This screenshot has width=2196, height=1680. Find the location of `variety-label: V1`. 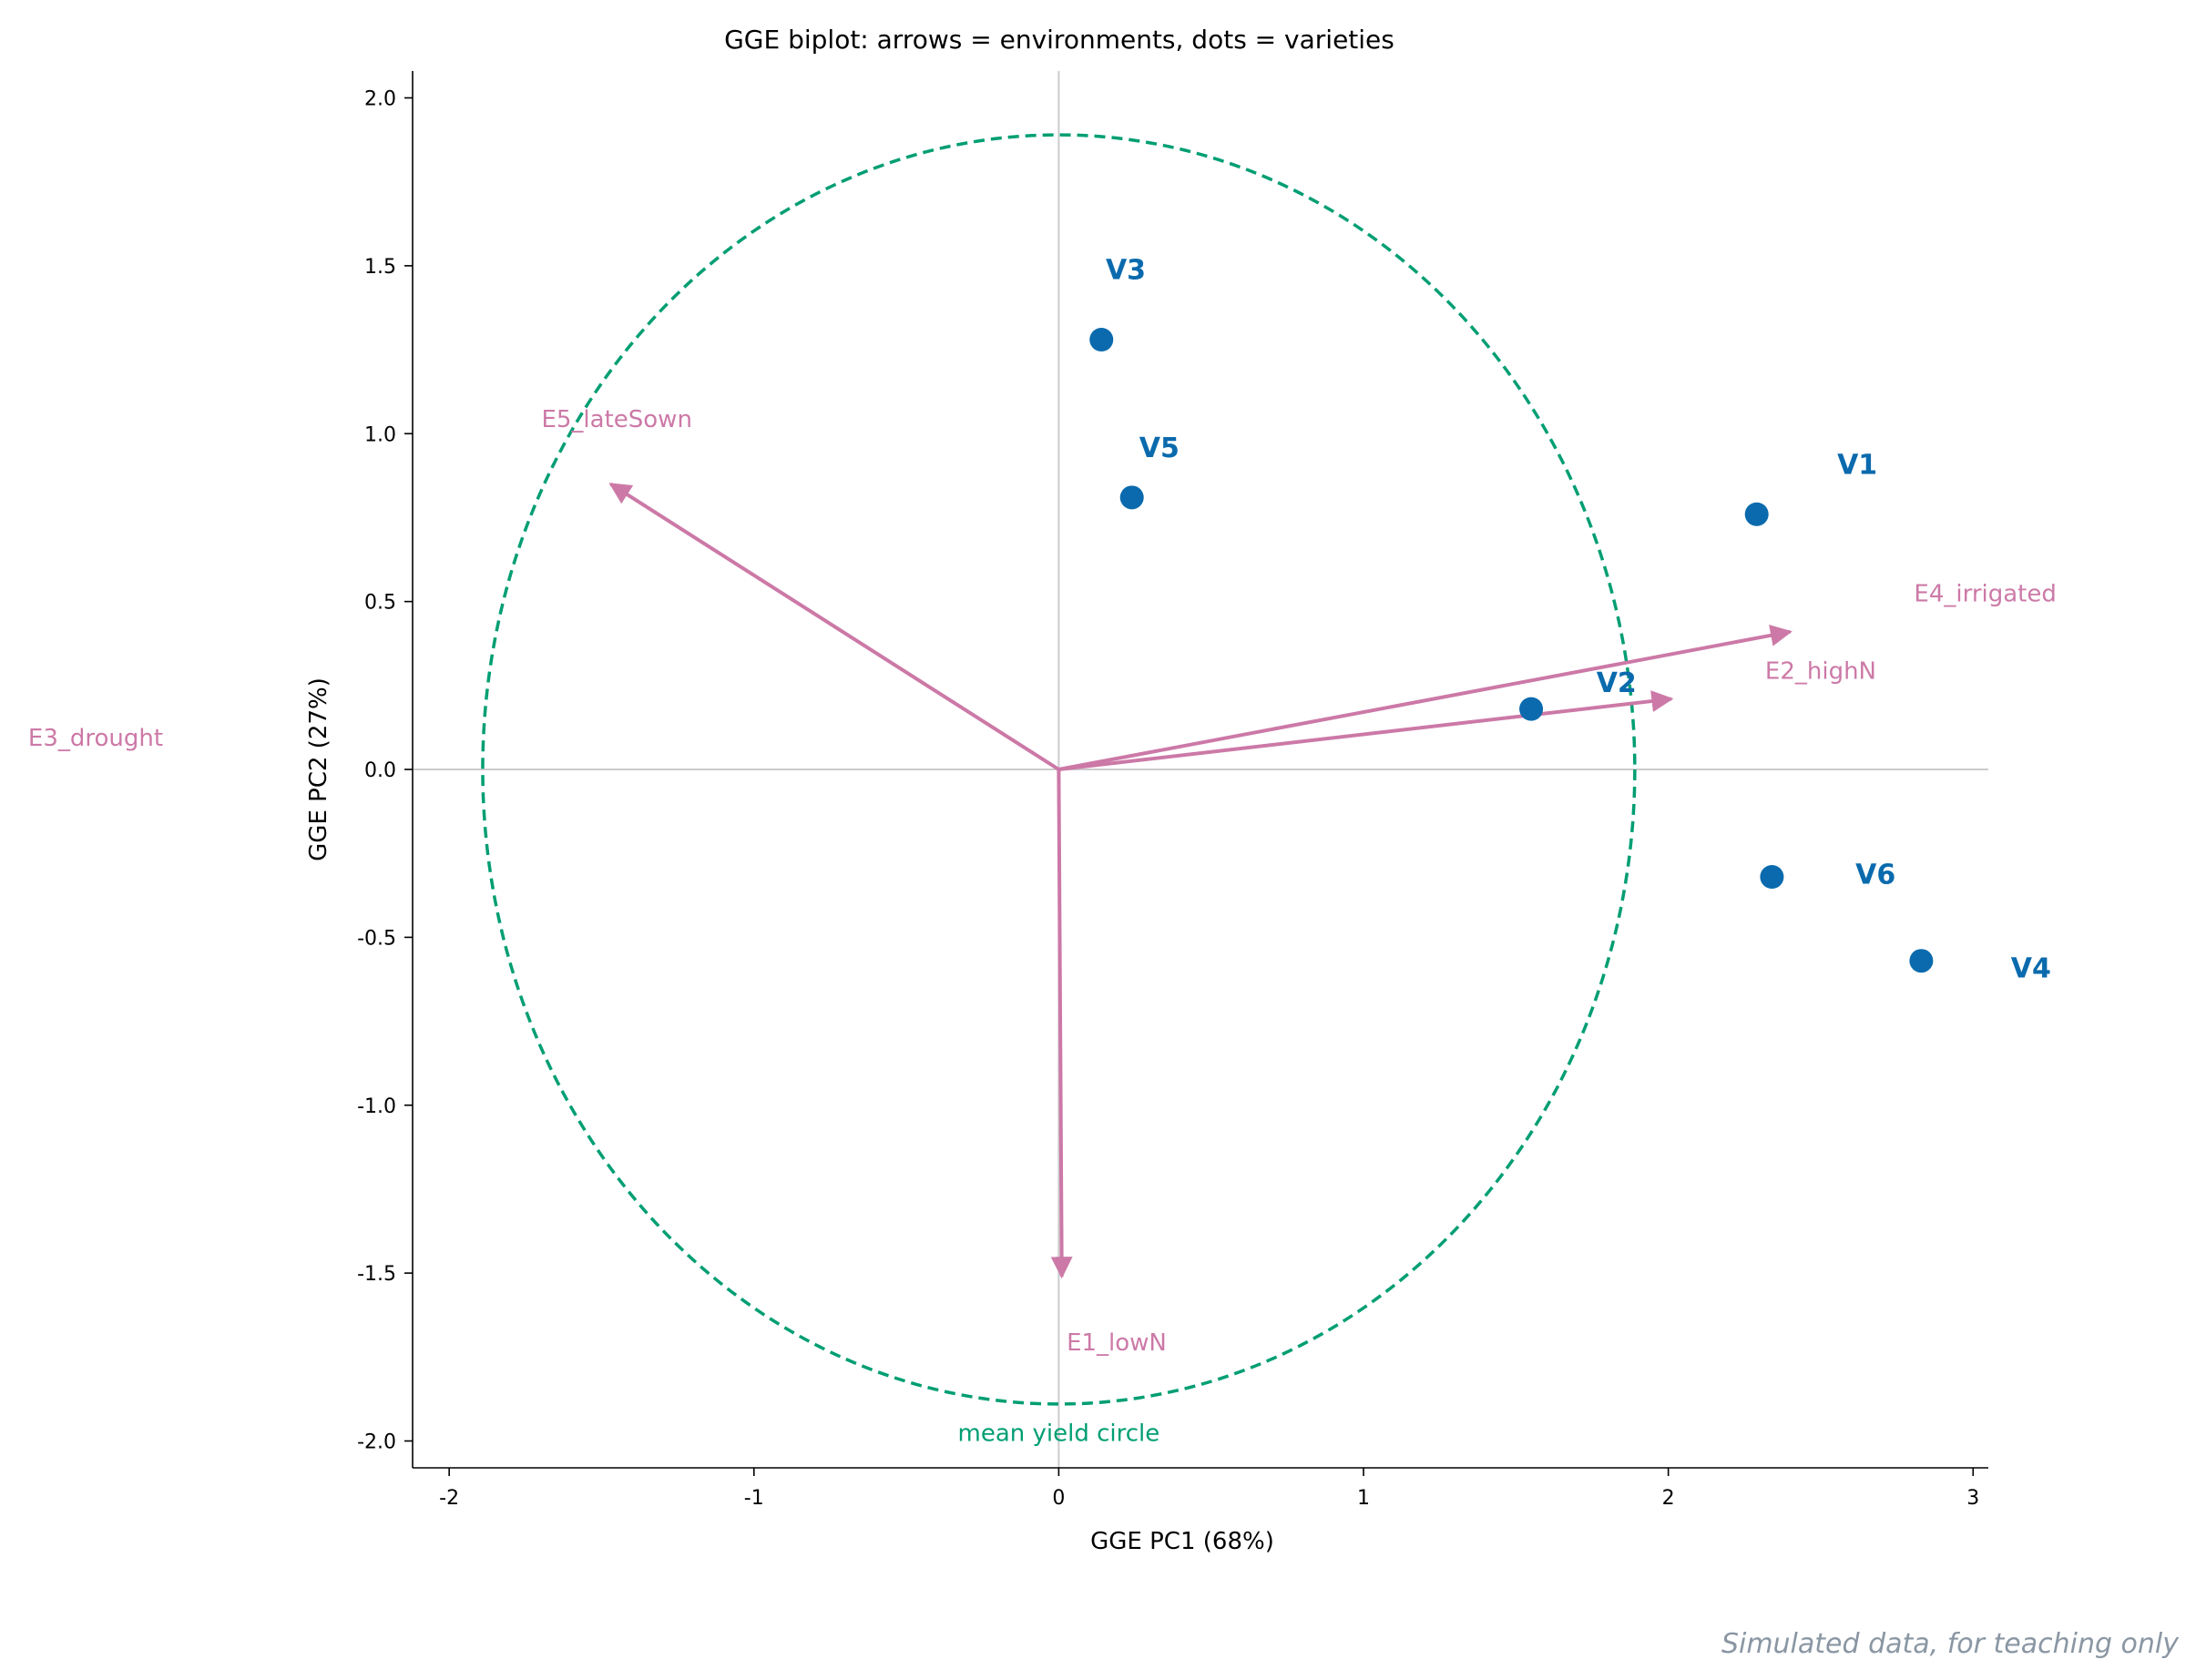

variety-label: V1 is located at coordinates (1857, 466).